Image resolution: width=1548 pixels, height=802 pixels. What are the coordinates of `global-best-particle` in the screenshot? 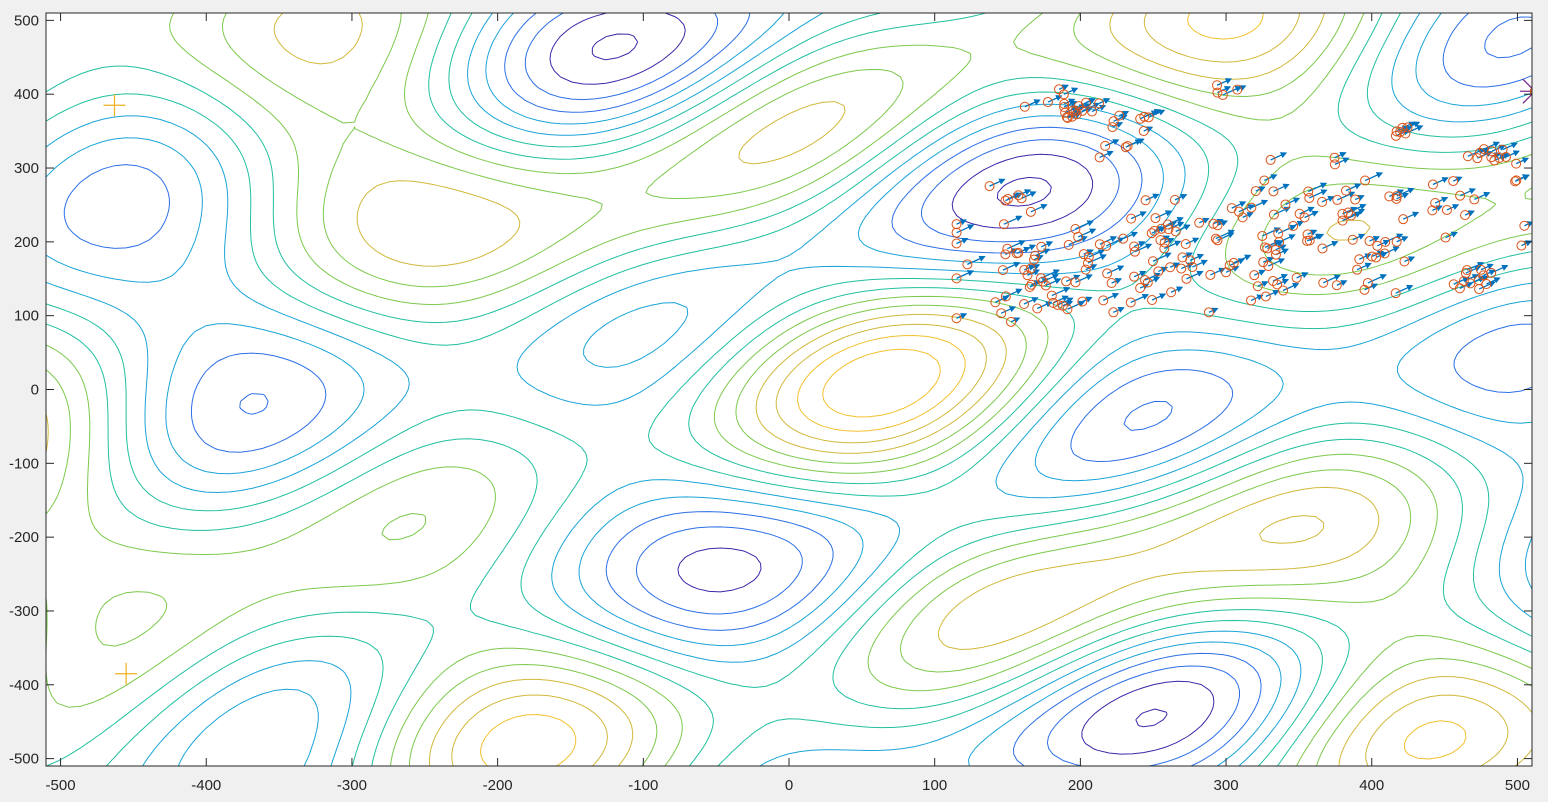 It's located at (1530, 91).